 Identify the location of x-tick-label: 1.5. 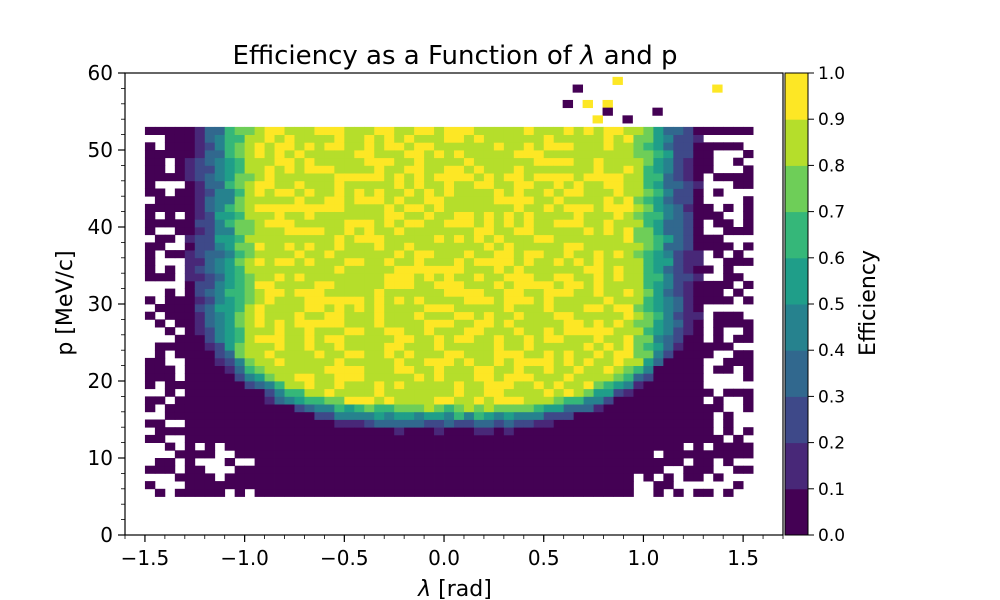
(743, 558).